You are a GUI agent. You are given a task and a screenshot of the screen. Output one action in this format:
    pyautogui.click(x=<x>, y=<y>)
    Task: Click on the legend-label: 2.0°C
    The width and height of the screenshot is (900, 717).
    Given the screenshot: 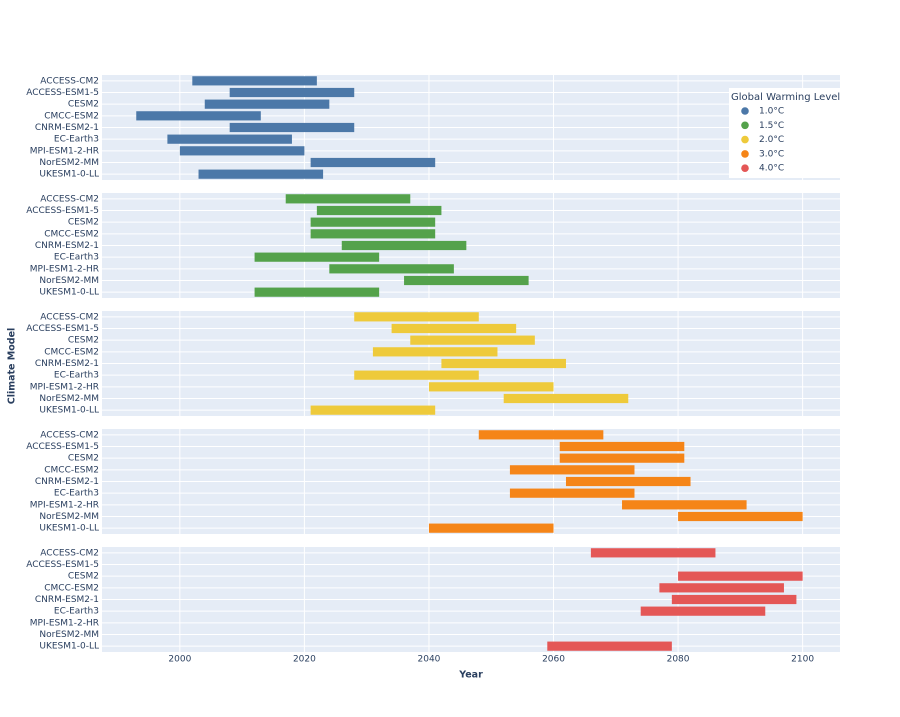 What is the action you would take?
    pyautogui.click(x=771, y=140)
    